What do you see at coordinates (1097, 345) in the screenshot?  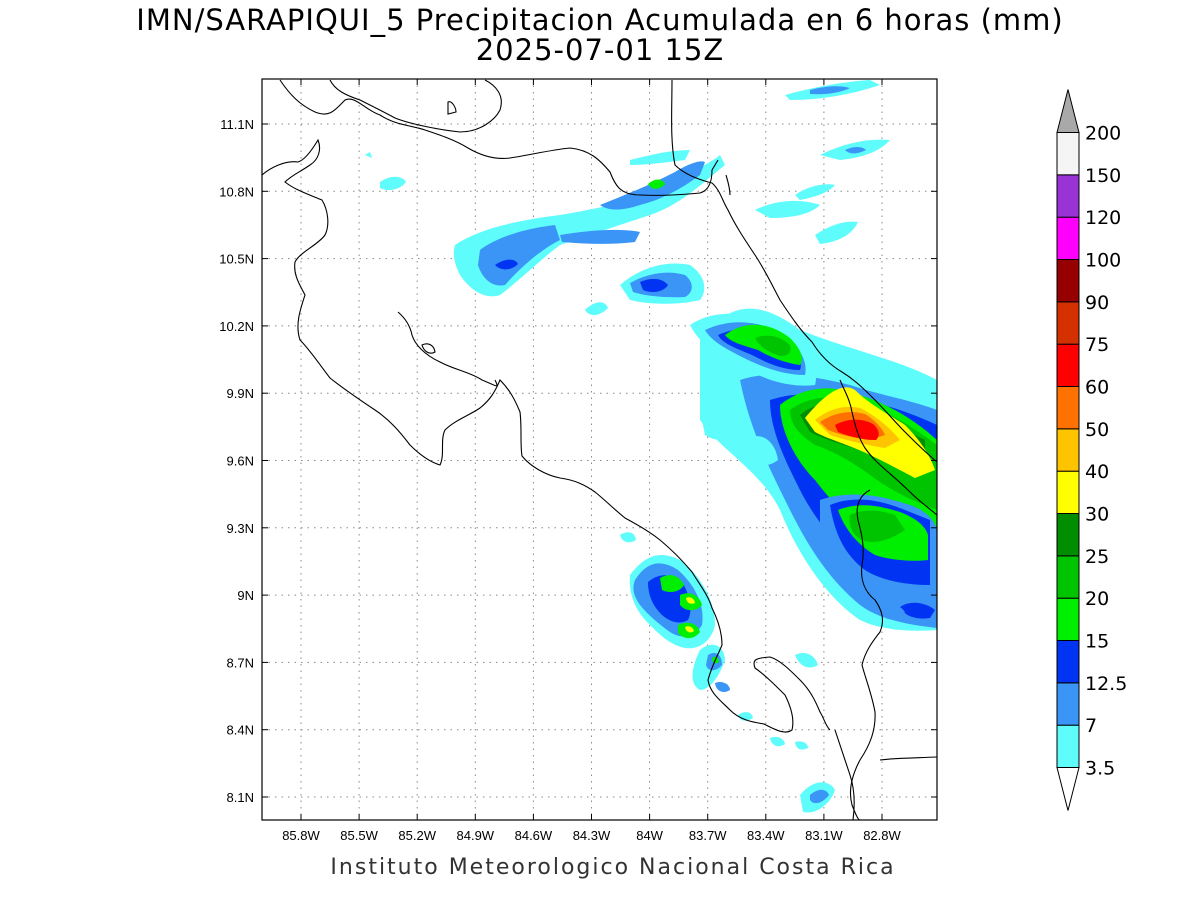 I see `colorbar-level-label: 75` at bounding box center [1097, 345].